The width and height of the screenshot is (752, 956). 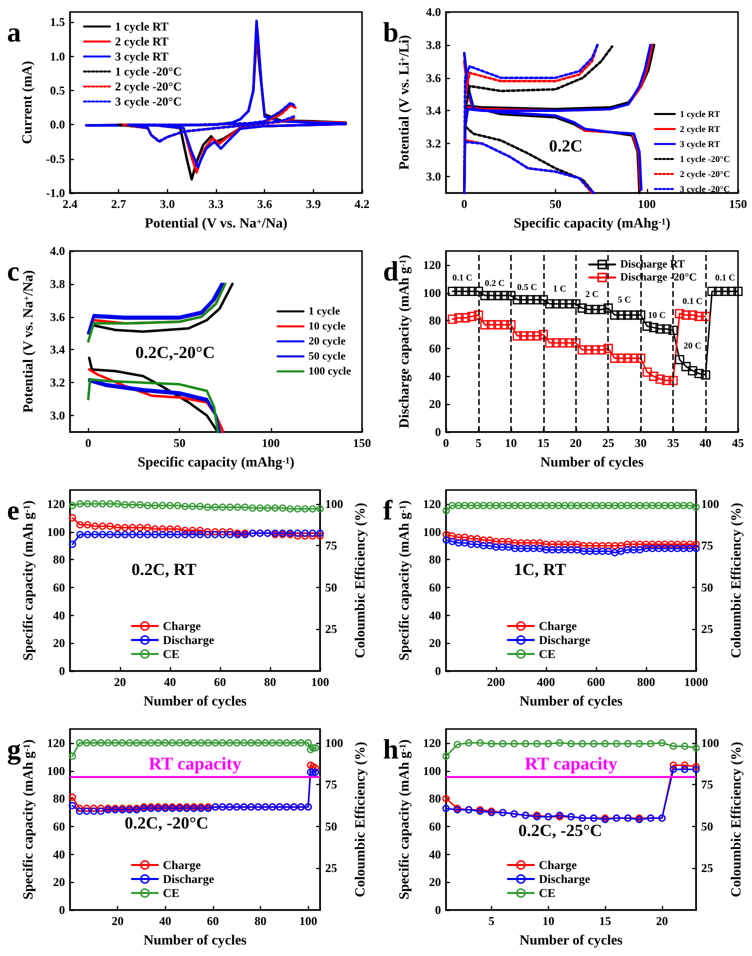 I want to click on y-tick-label: 3.0, so click(x=433, y=177).